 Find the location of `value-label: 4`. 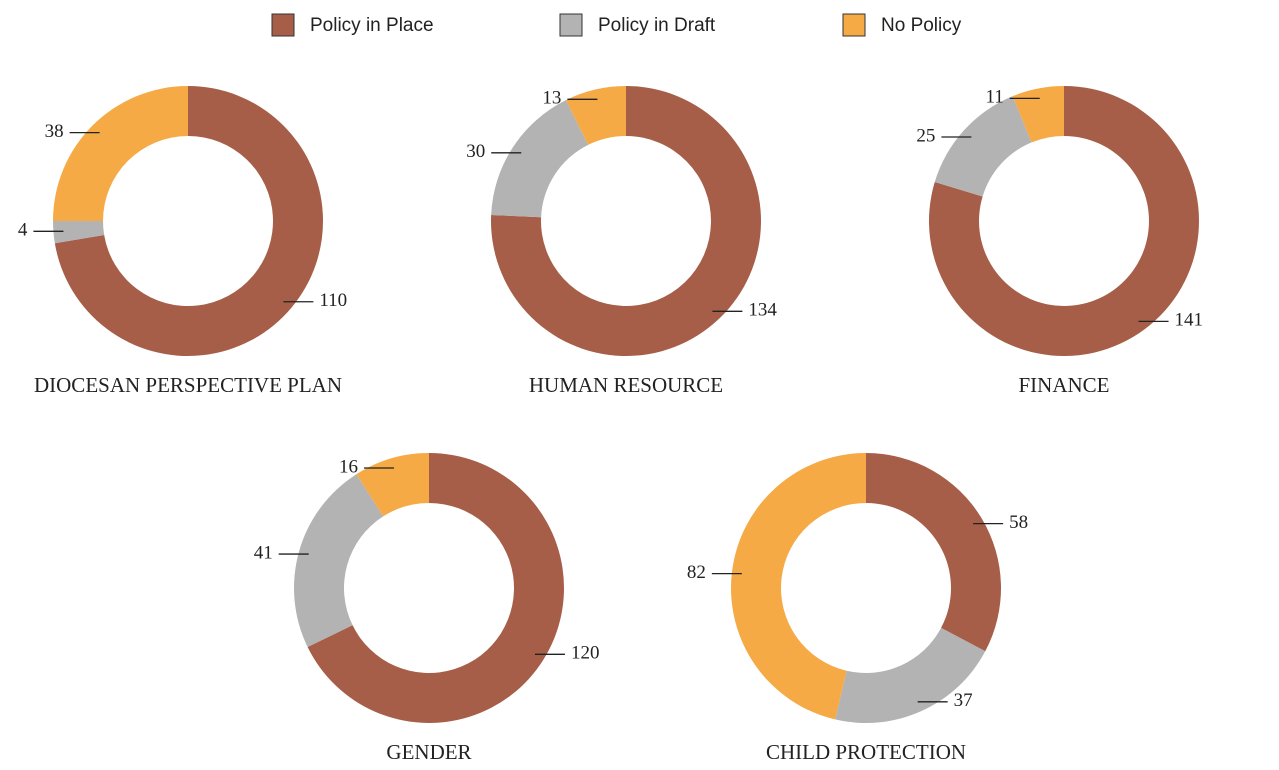

value-label: 4 is located at coordinates (23, 230).